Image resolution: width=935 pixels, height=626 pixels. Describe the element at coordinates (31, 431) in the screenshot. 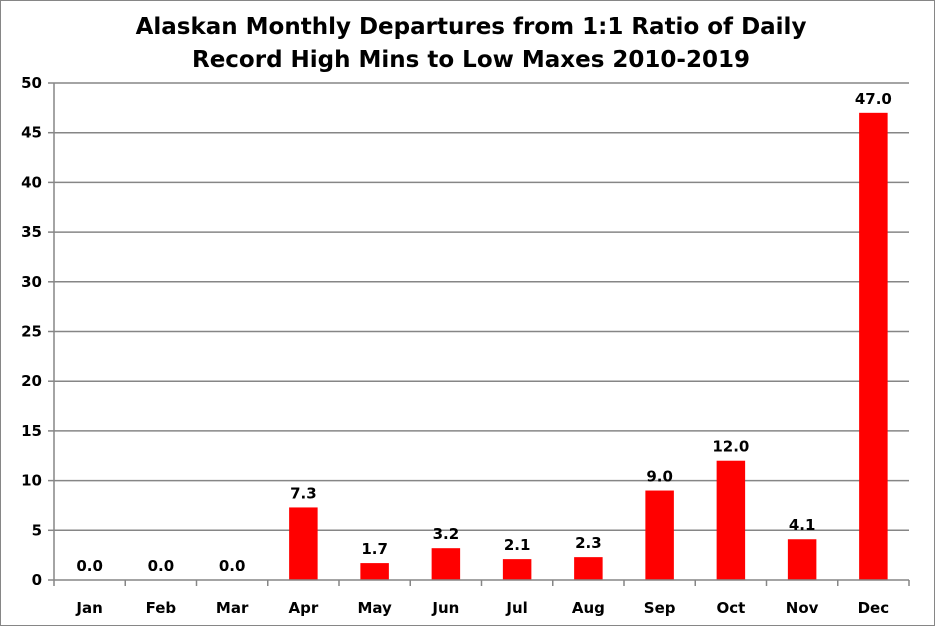

I see `y-tick-label: 15` at that location.